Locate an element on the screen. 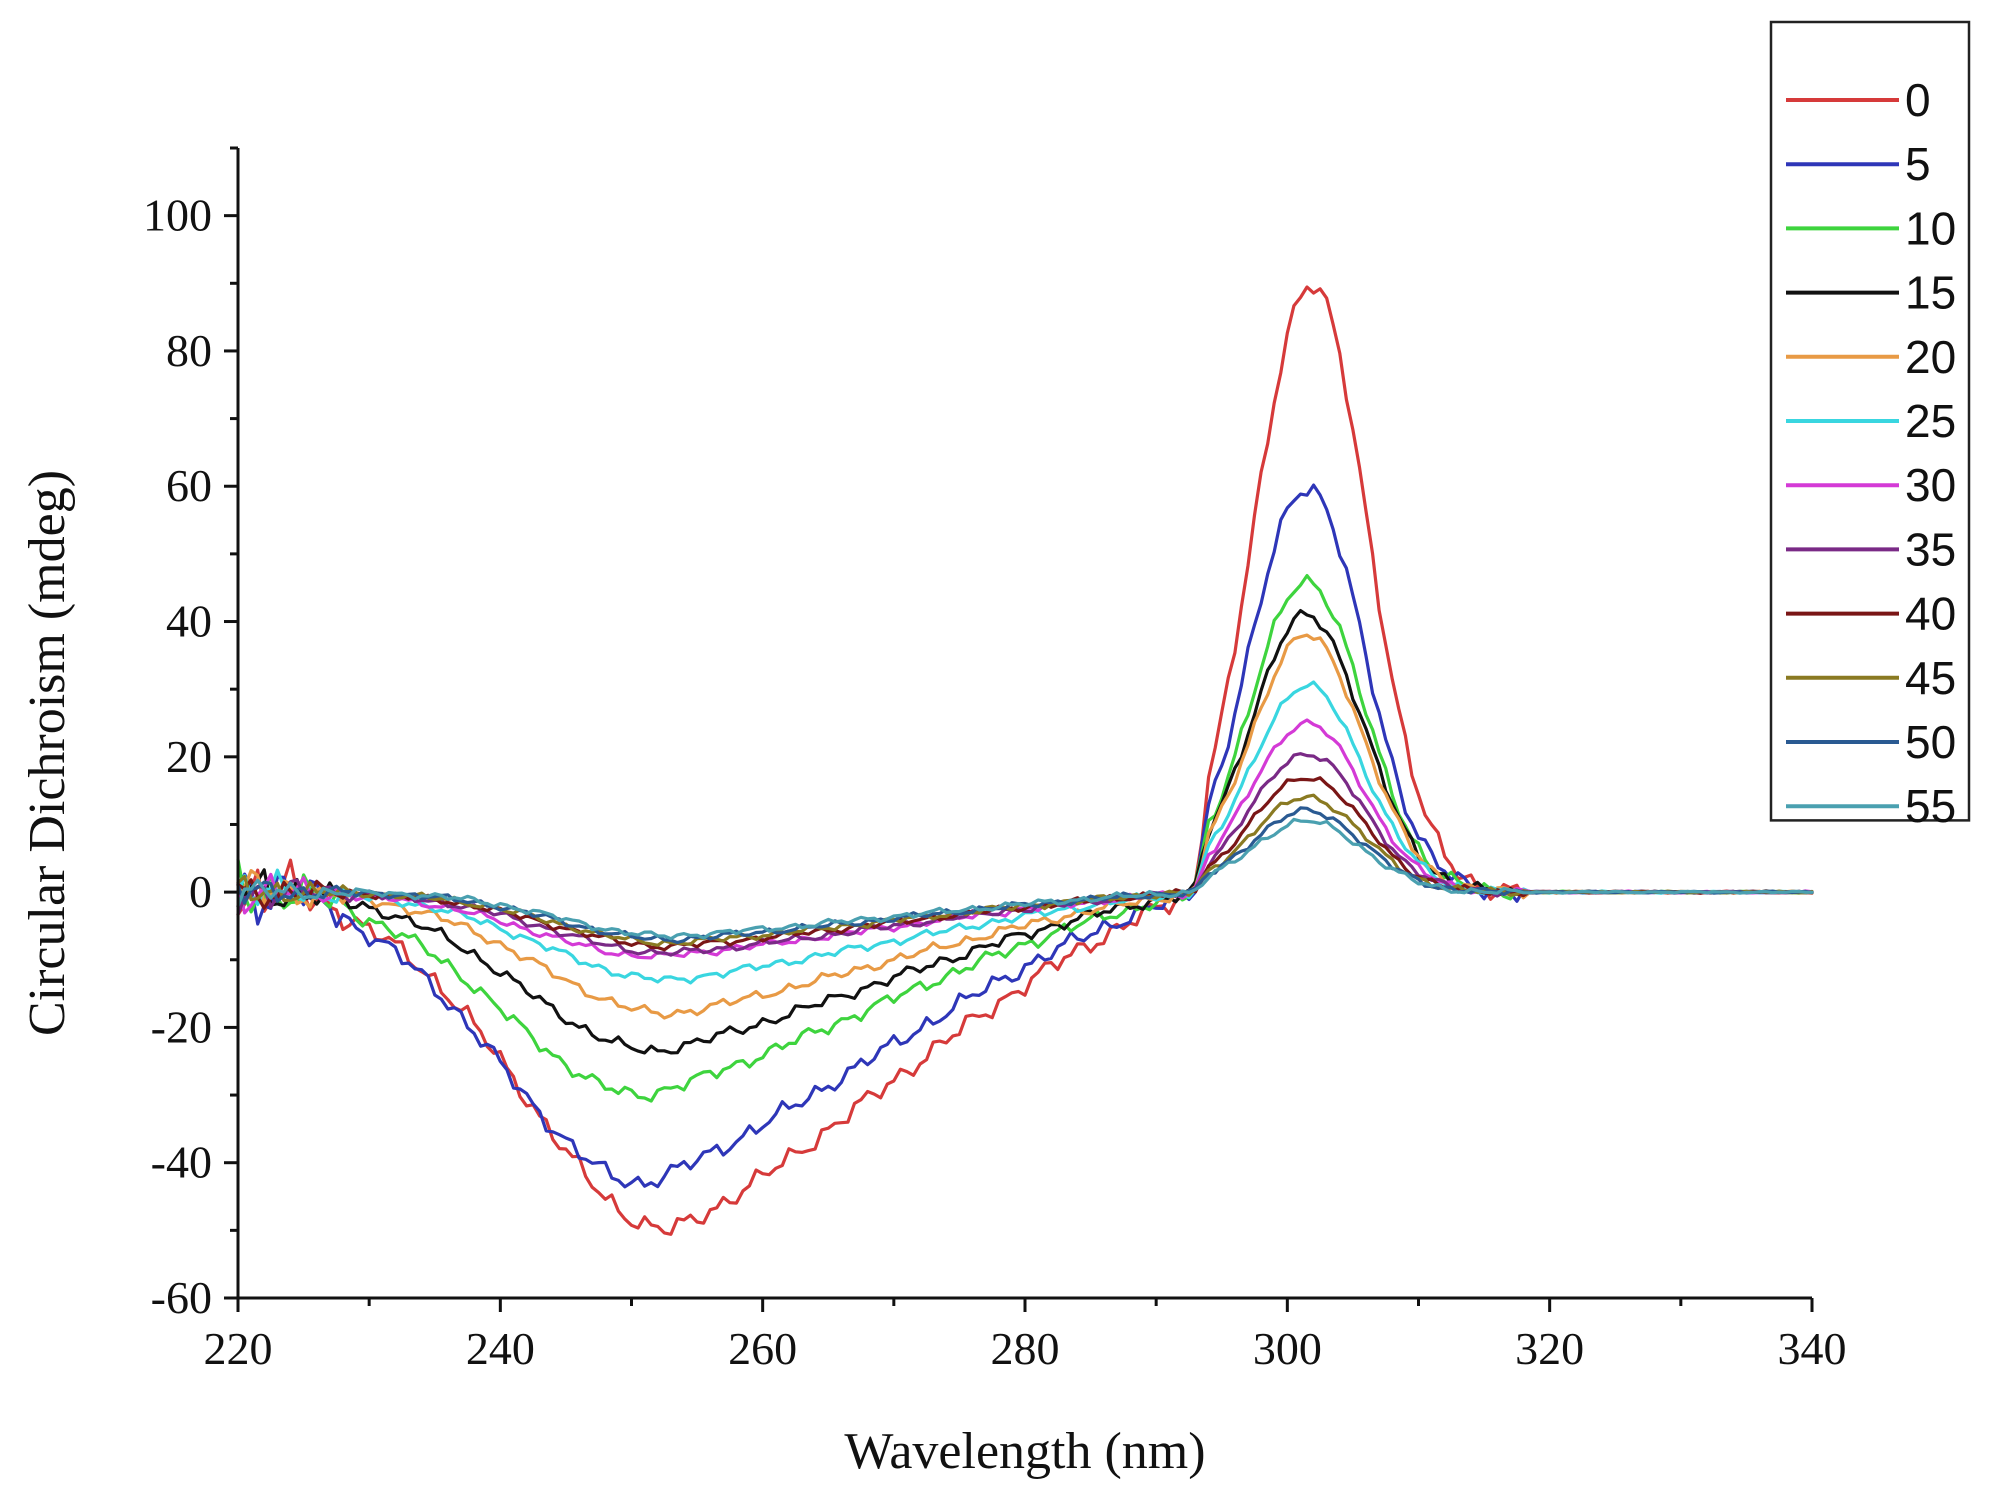  y-tick-label: -20 is located at coordinates (181, 1026).